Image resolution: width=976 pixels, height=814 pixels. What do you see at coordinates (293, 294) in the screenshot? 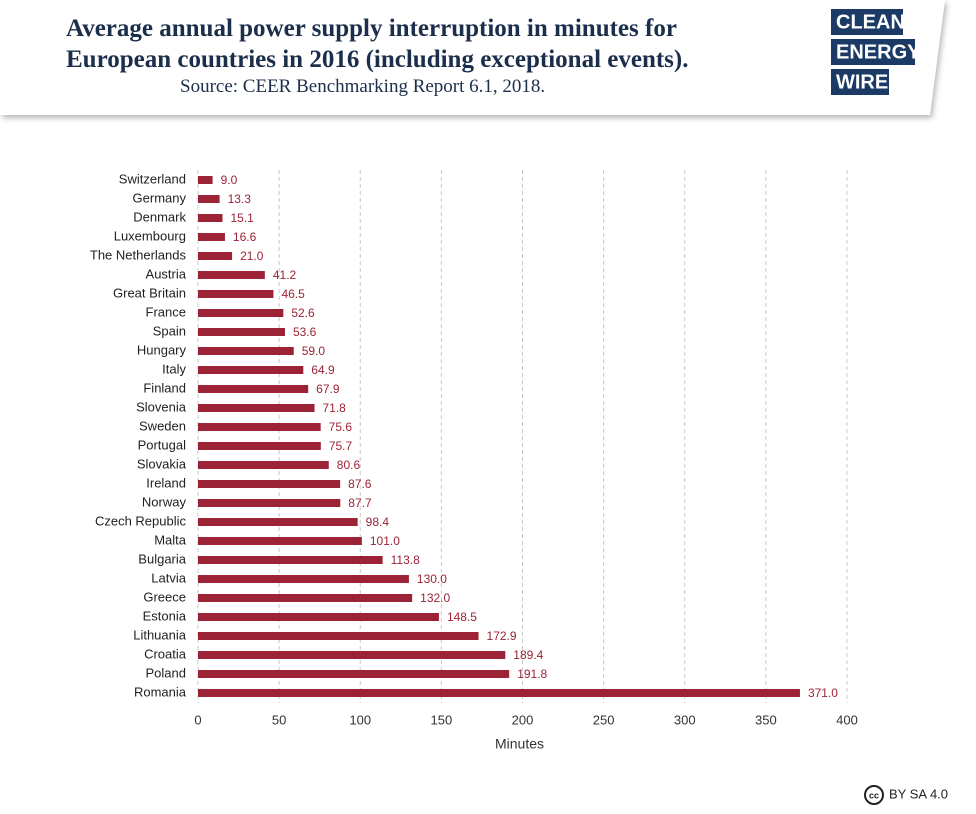
I see `value-label: 46.5` at bounding box center [293, 294].